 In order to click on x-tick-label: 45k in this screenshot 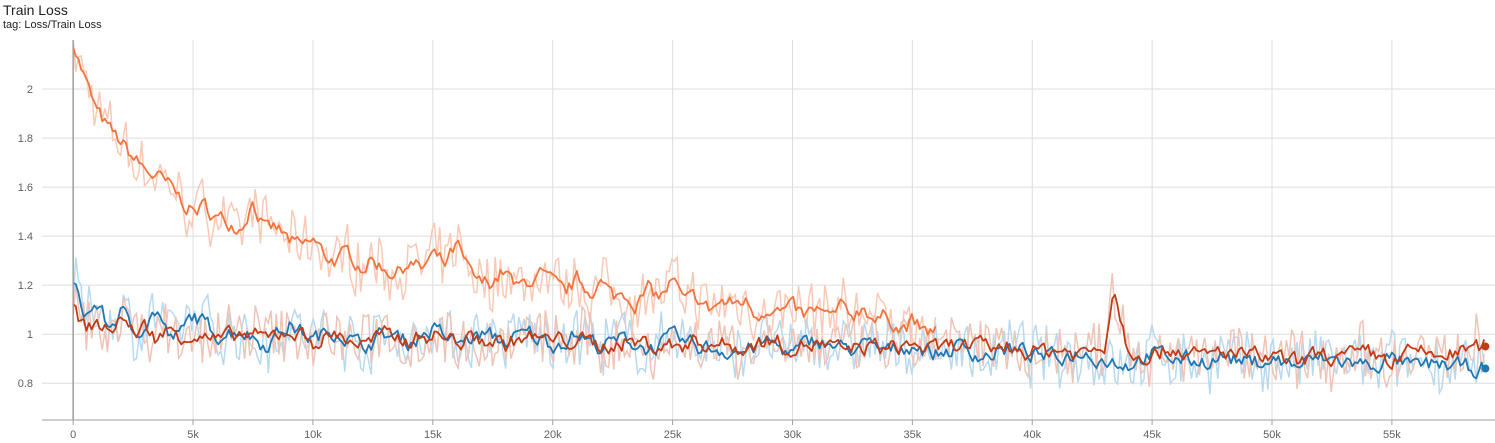, I will do `click(1152, 435)`.